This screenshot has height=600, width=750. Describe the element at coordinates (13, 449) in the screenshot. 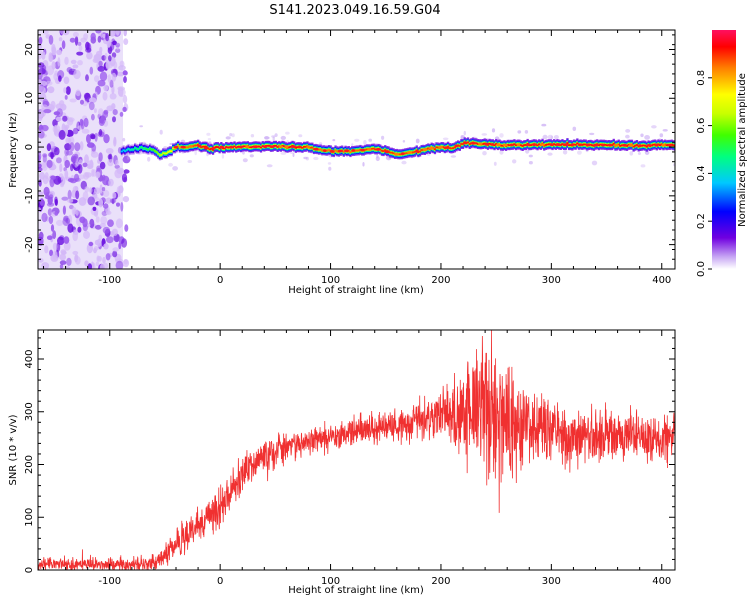

I see `snr-y-label: SNR (10 * v/v)` at that location.